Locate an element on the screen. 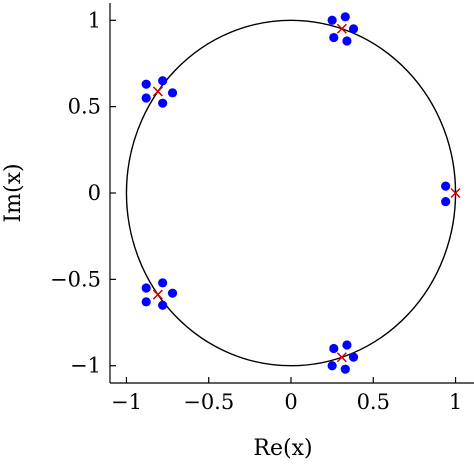  y-axis-label: Im(x) is located at coordinates (13, 192).